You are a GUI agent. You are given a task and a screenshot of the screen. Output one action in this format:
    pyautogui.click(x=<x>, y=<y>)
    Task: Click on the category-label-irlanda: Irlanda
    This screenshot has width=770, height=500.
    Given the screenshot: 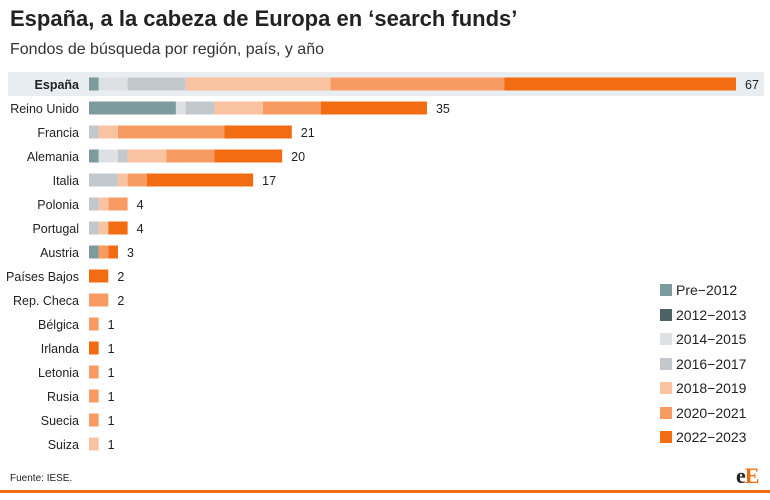 What is the action you would take?
    pyautogui.click(x=60, y=349)
    